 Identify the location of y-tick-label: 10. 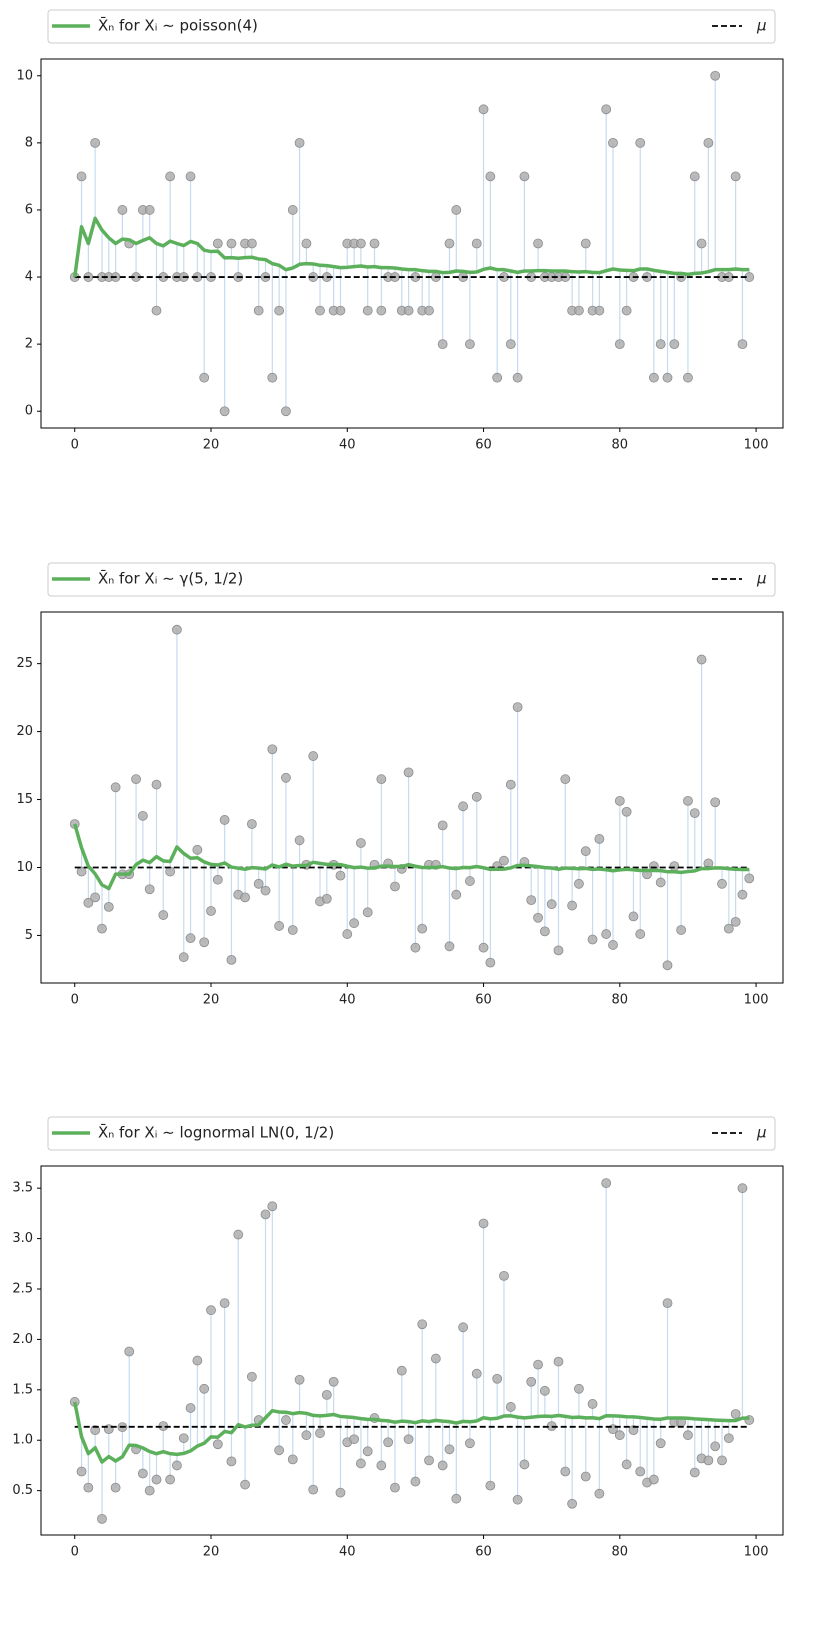
(24, 867).